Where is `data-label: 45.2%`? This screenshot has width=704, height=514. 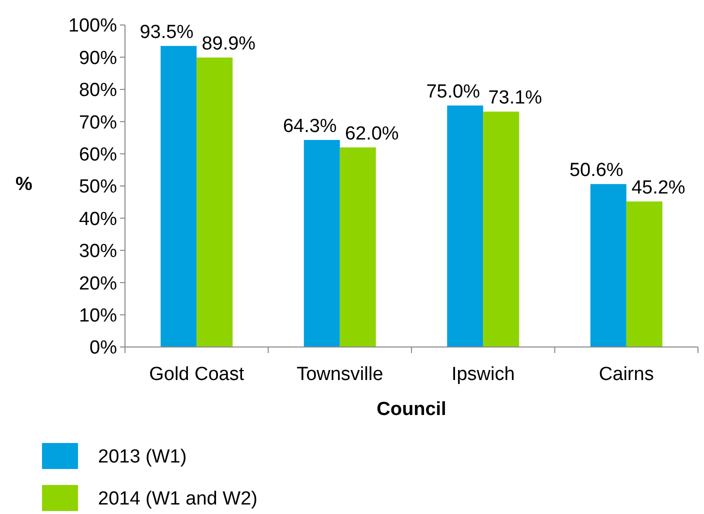
data-label: 45.2% is located at coordinates (658, 187).